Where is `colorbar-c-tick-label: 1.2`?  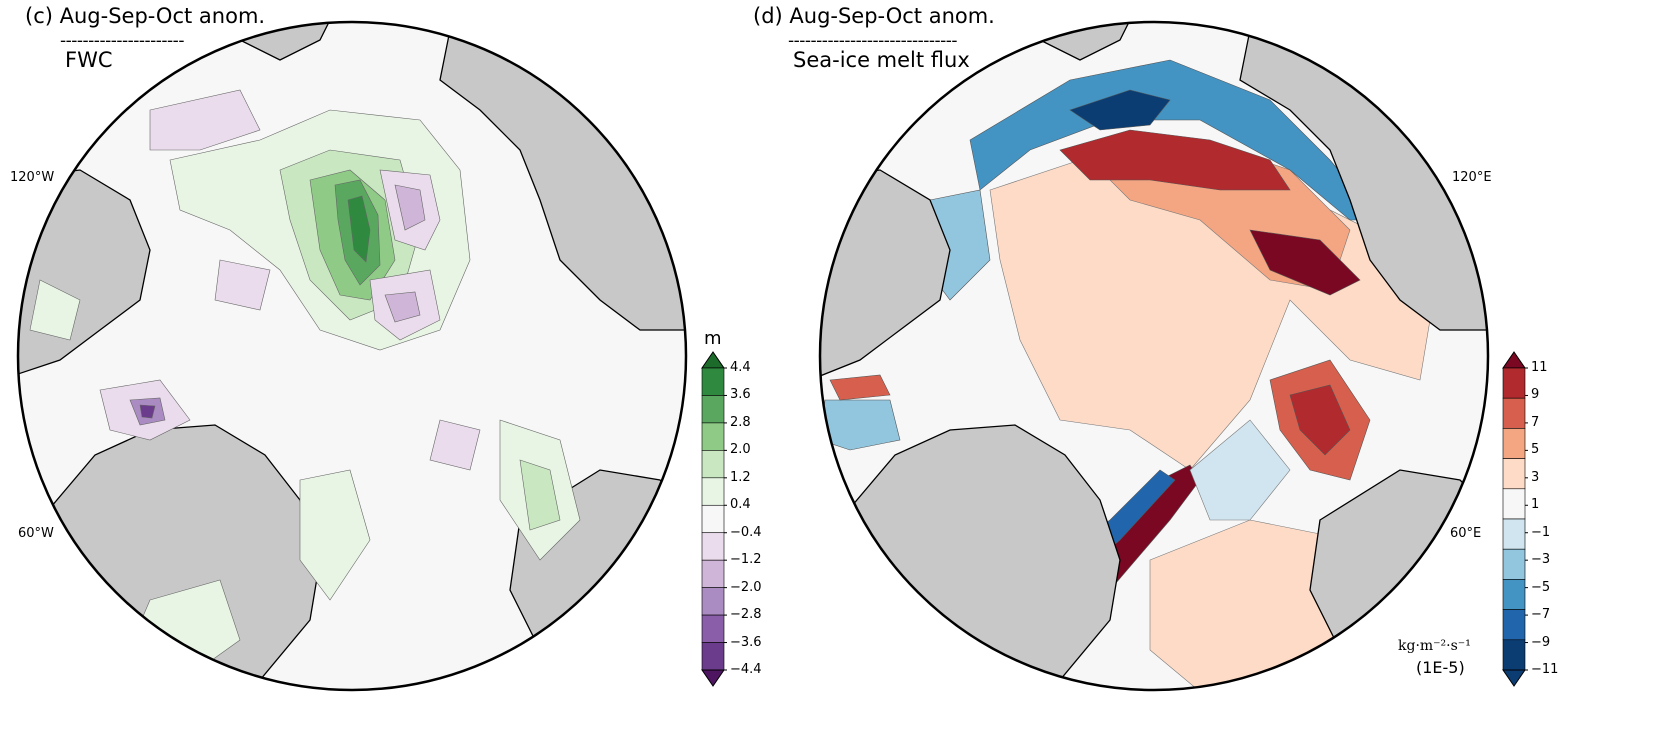
colorbar-c-tick-label: 1.2 is located at coordinates (740, 477).